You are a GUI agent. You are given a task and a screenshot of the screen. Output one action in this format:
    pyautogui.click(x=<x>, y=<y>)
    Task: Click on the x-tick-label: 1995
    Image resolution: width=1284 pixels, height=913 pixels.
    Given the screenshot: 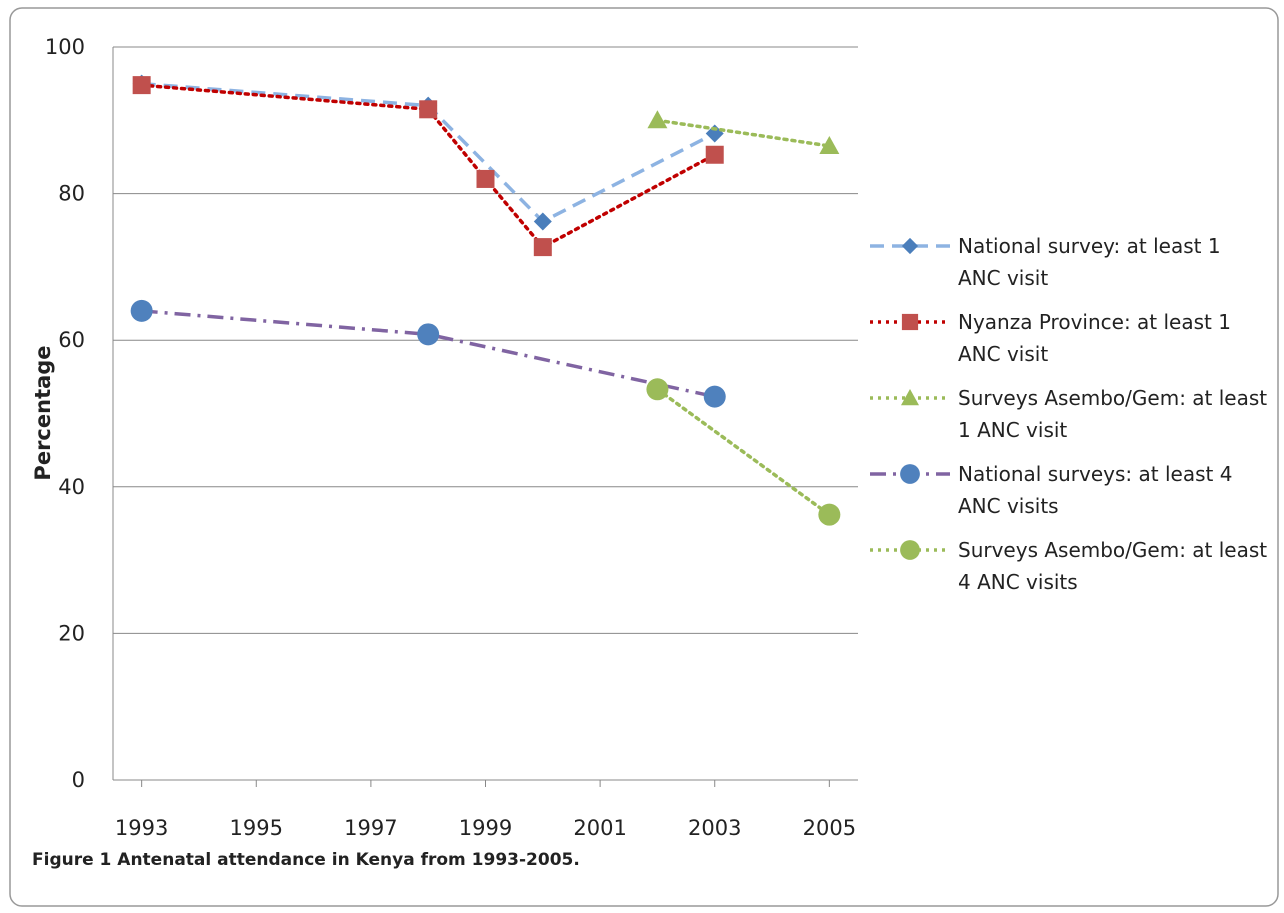 What is the action you would take?
    pyautogui.click(x=256, y=828)
    